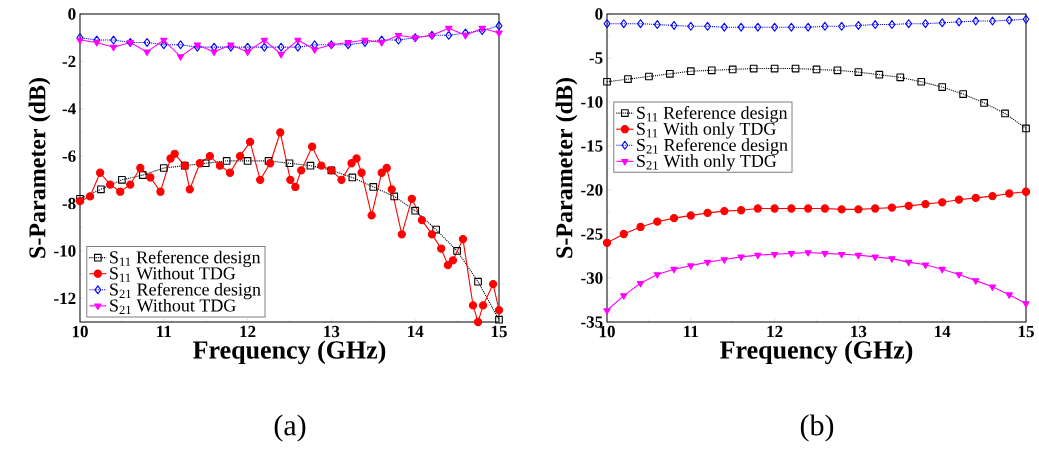  I want to click on y-tick-label: -15, so click(592, 146).